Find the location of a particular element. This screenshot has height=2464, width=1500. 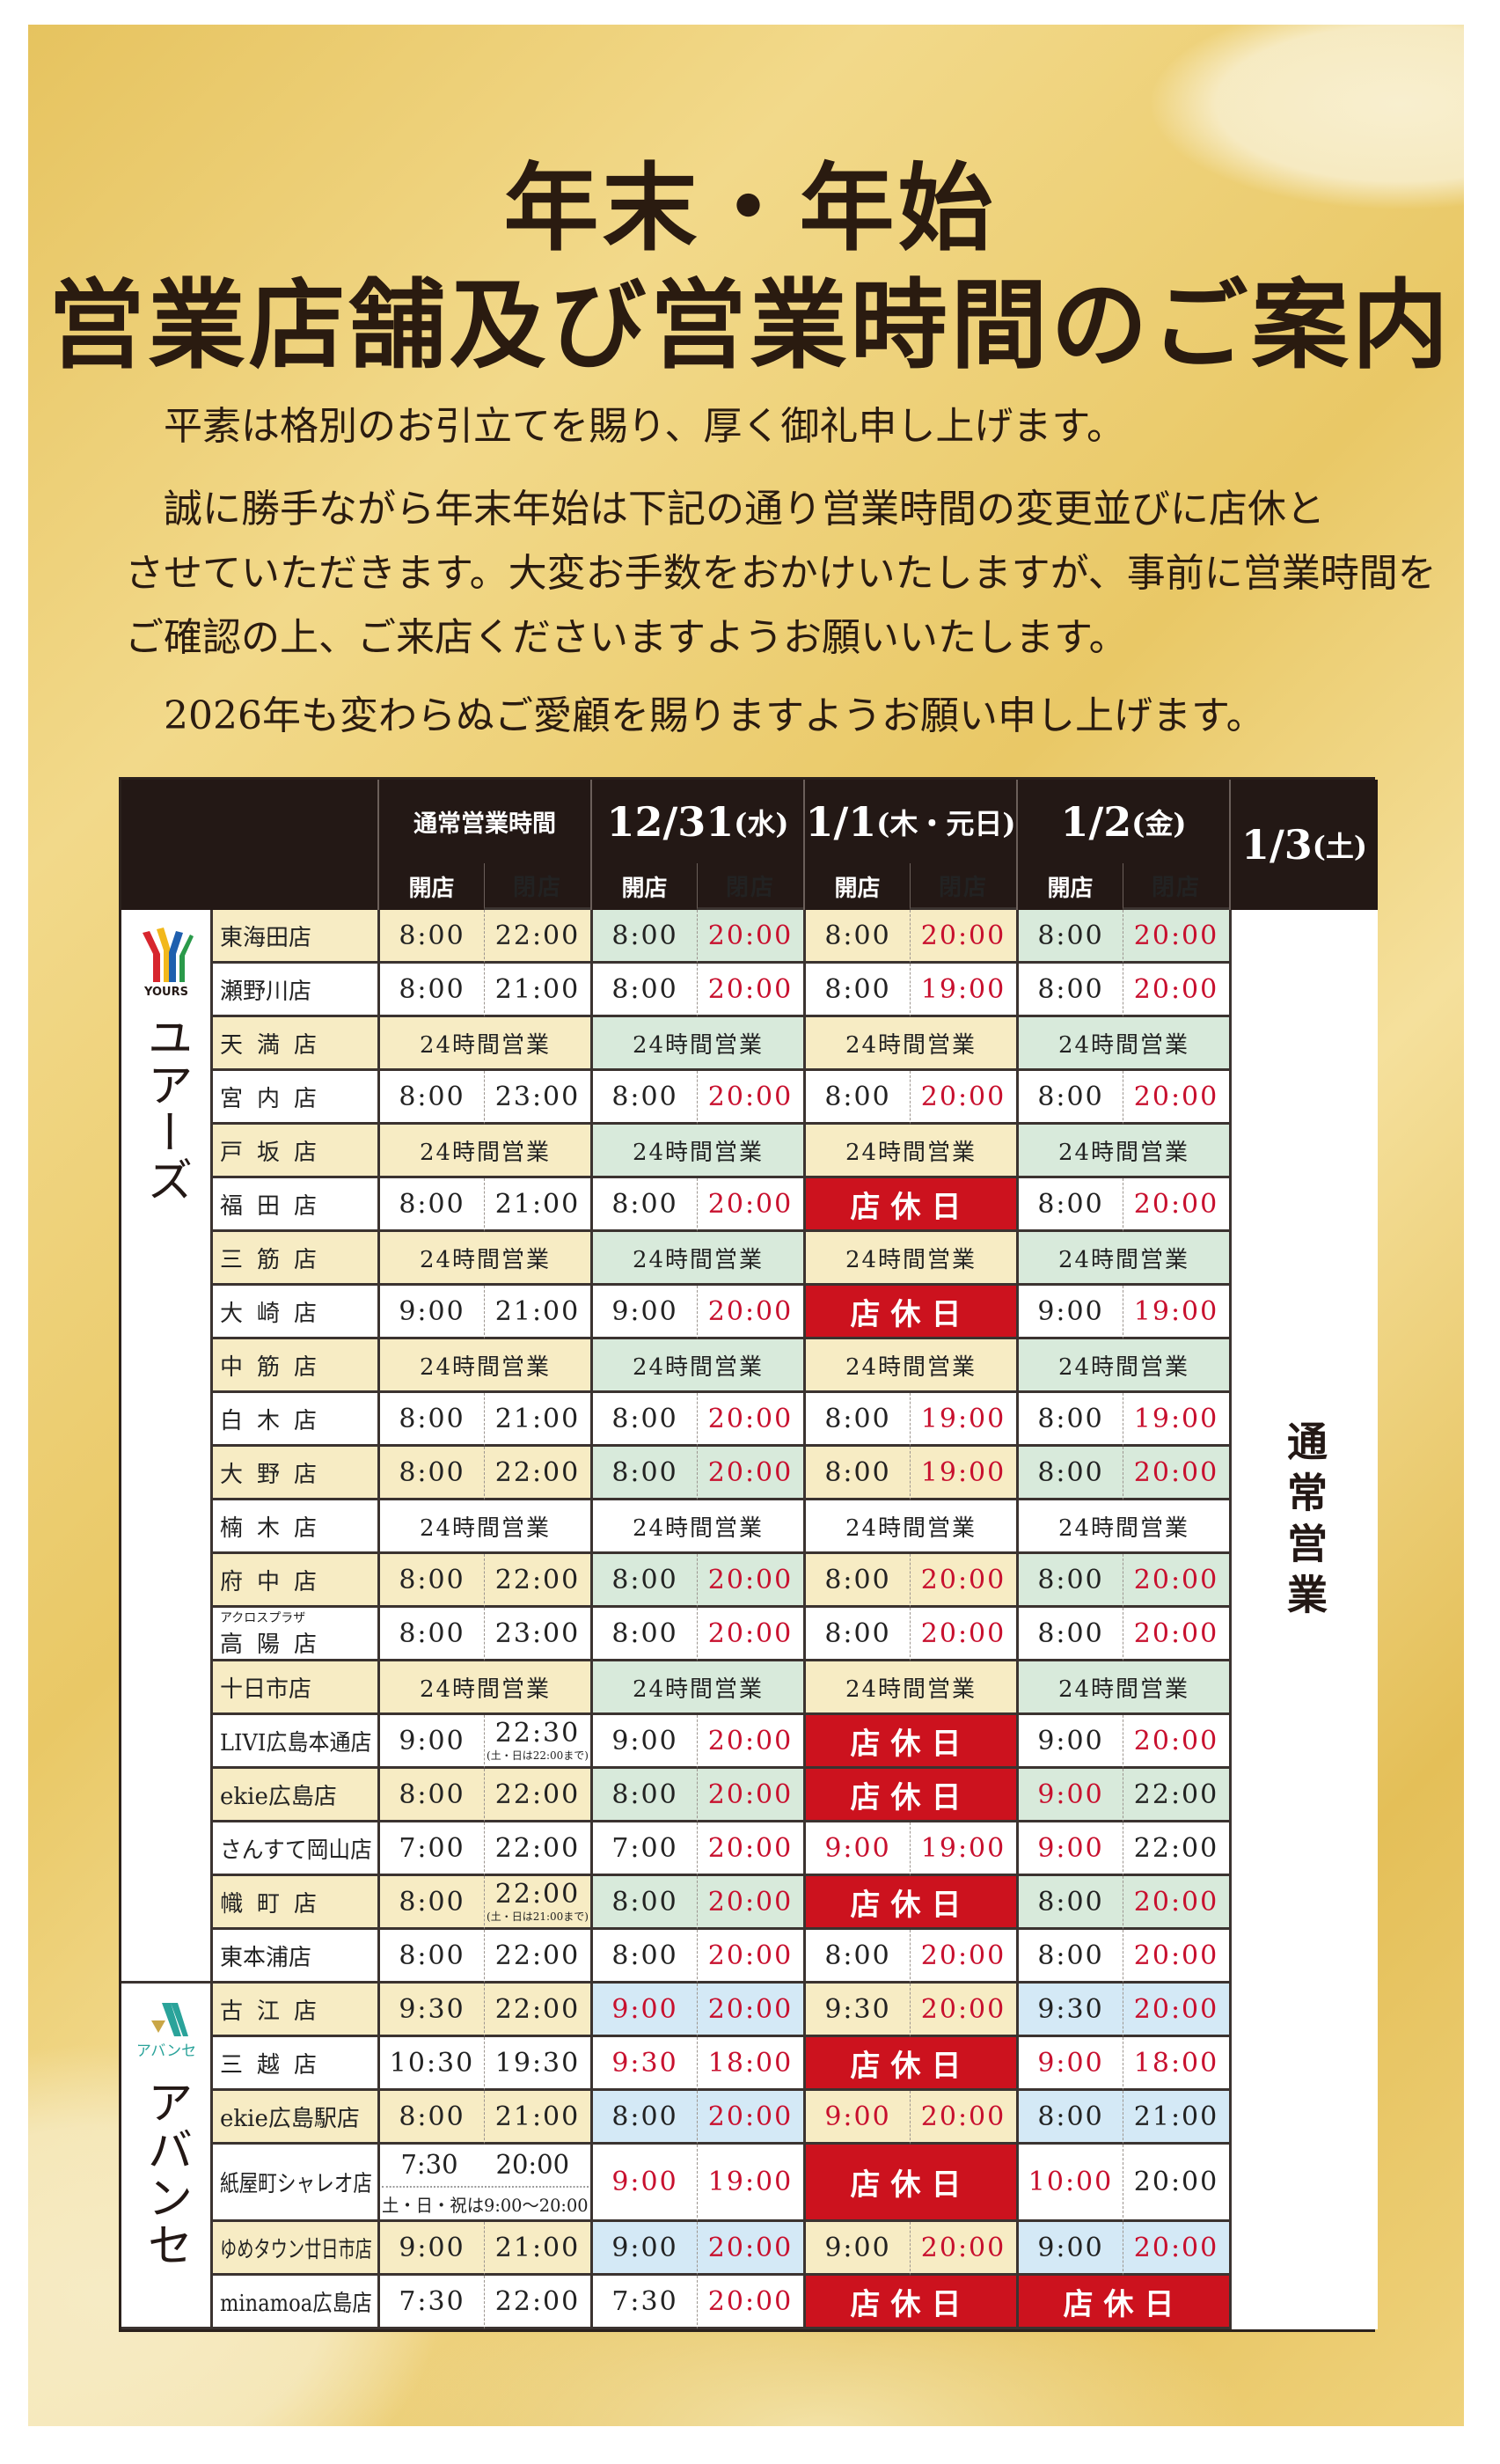

store-name: さんすて岡山店 is located at coordinates (293, 1849).